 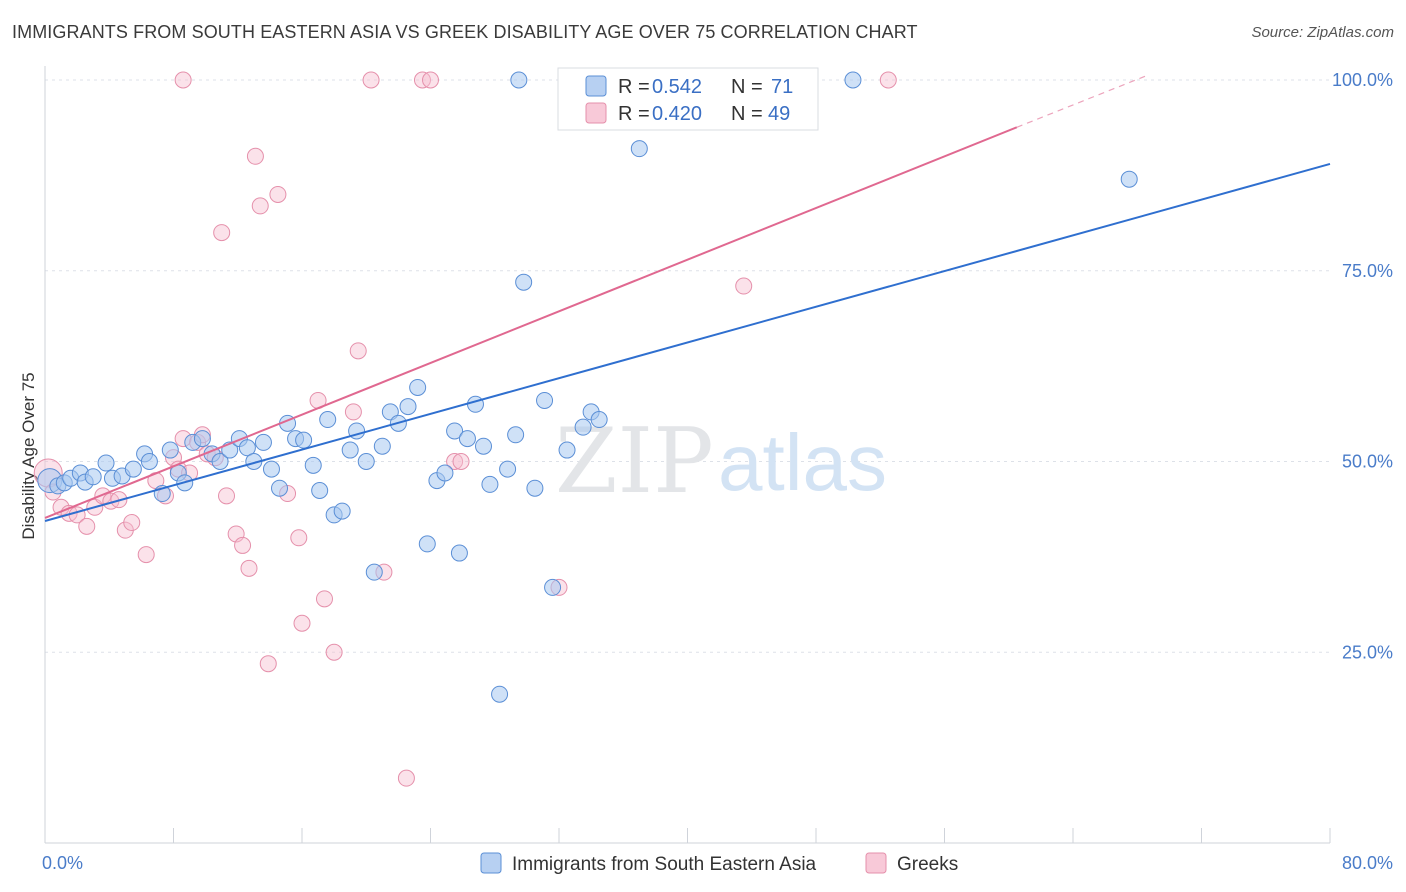 I want to click on greeks-trend-extension, so click(x=1081, y=101).